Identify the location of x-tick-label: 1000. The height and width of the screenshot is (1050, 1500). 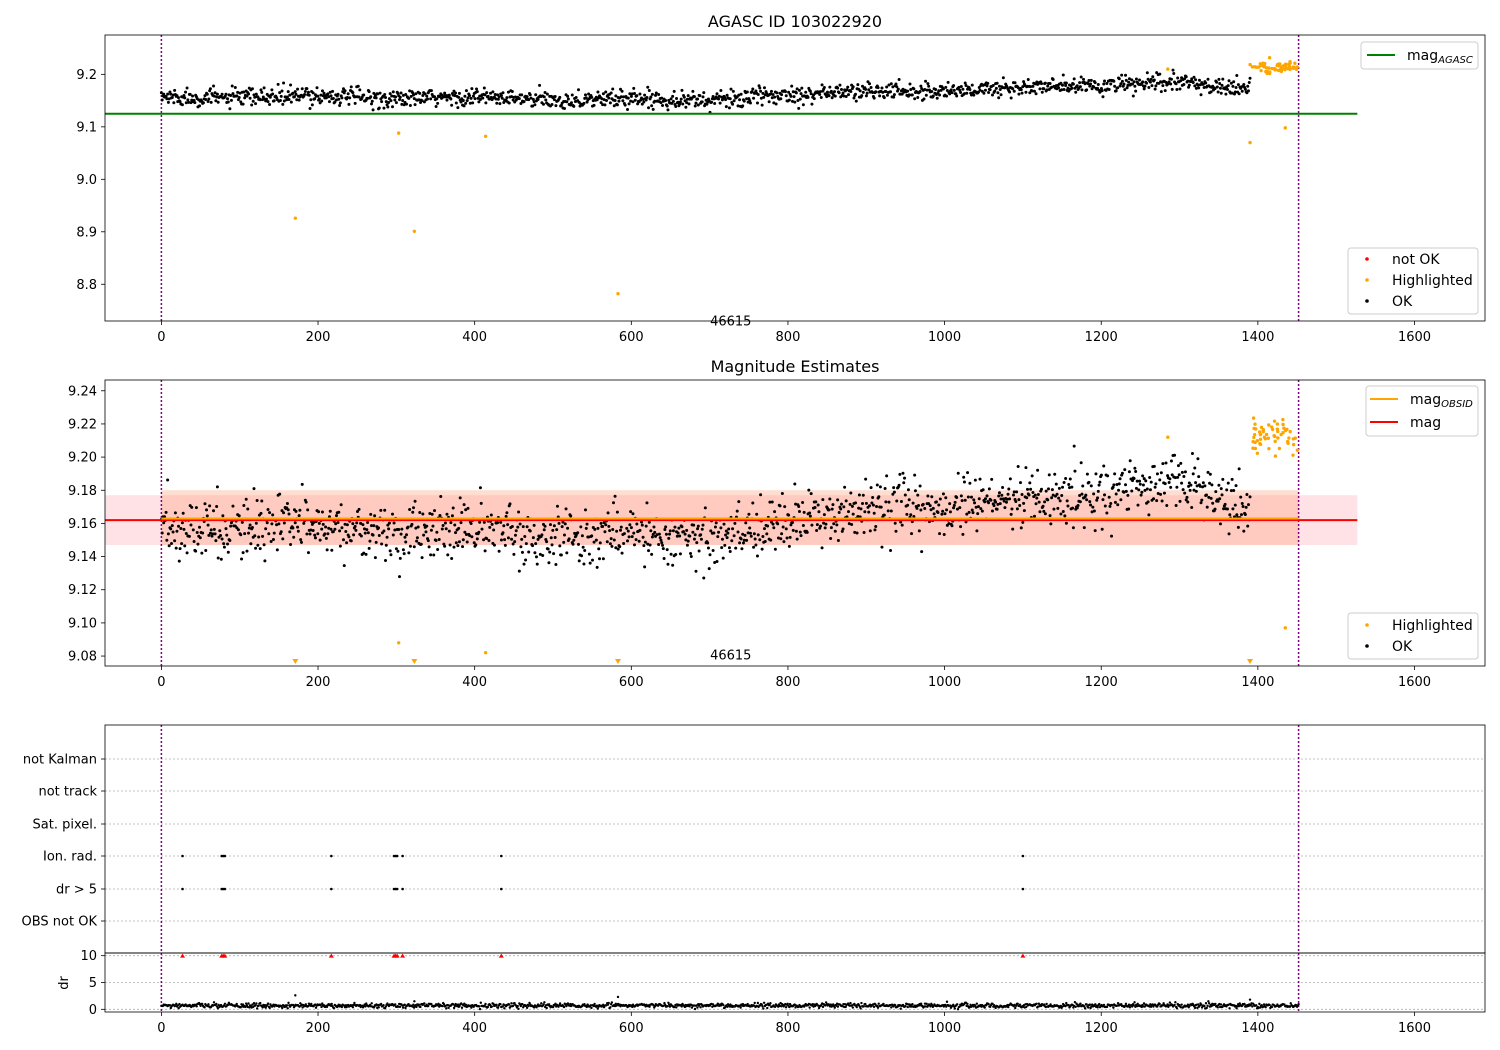
(944, 682).